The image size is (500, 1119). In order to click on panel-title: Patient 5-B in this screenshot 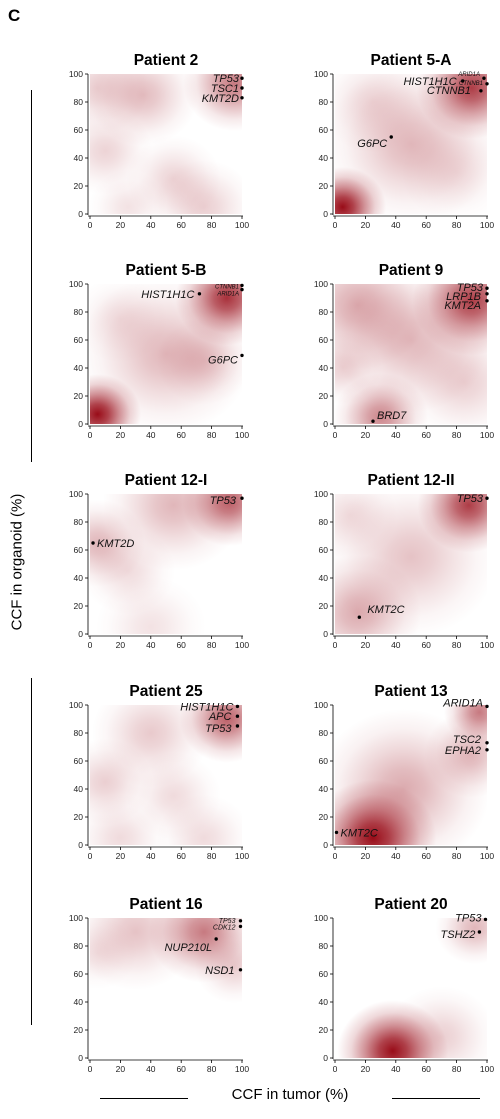, I will do `click(166, 270)`.